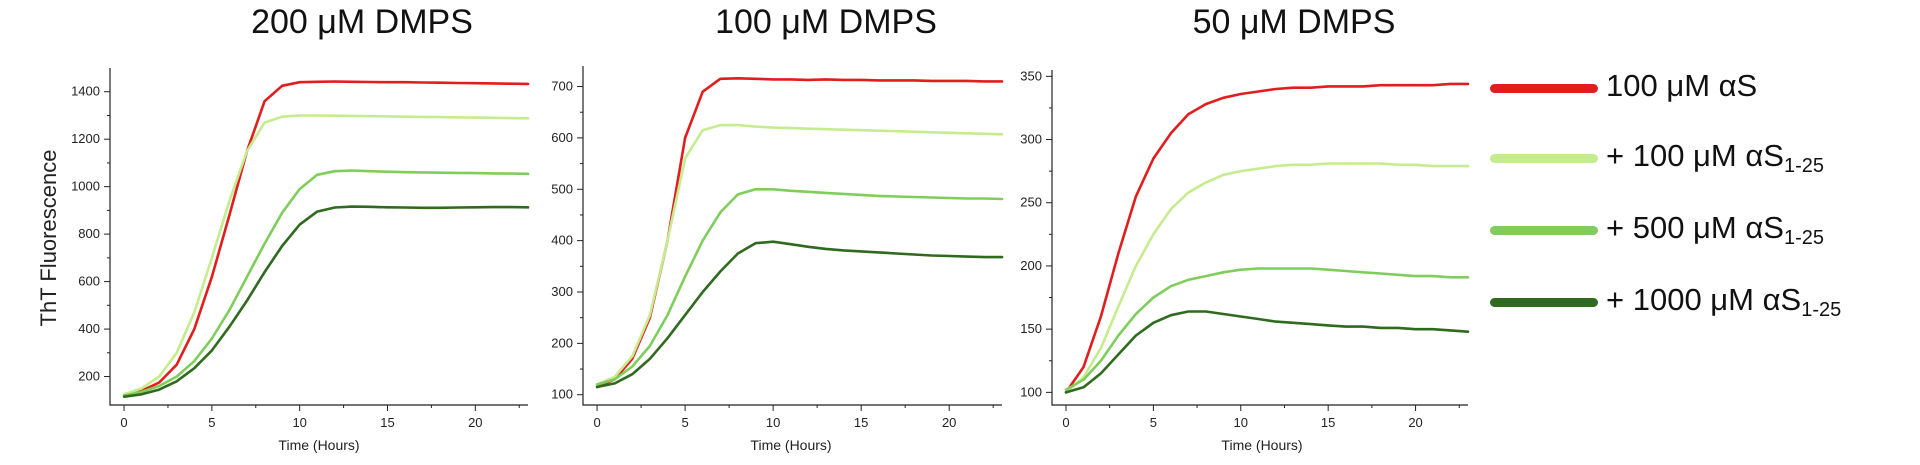 The height and width of the screenshot is (465, 1920). What do you see at coordinates (684, 422) in the screenshot?
I see `x-tick-label: 5` at bounding box center [684, 422].